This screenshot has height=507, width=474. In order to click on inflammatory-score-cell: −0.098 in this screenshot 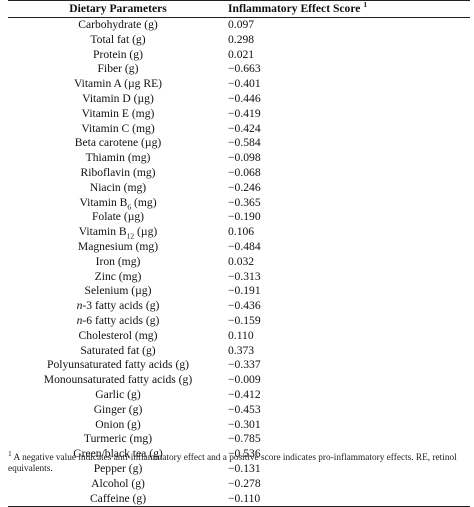, I will do `click(244, 158)`.